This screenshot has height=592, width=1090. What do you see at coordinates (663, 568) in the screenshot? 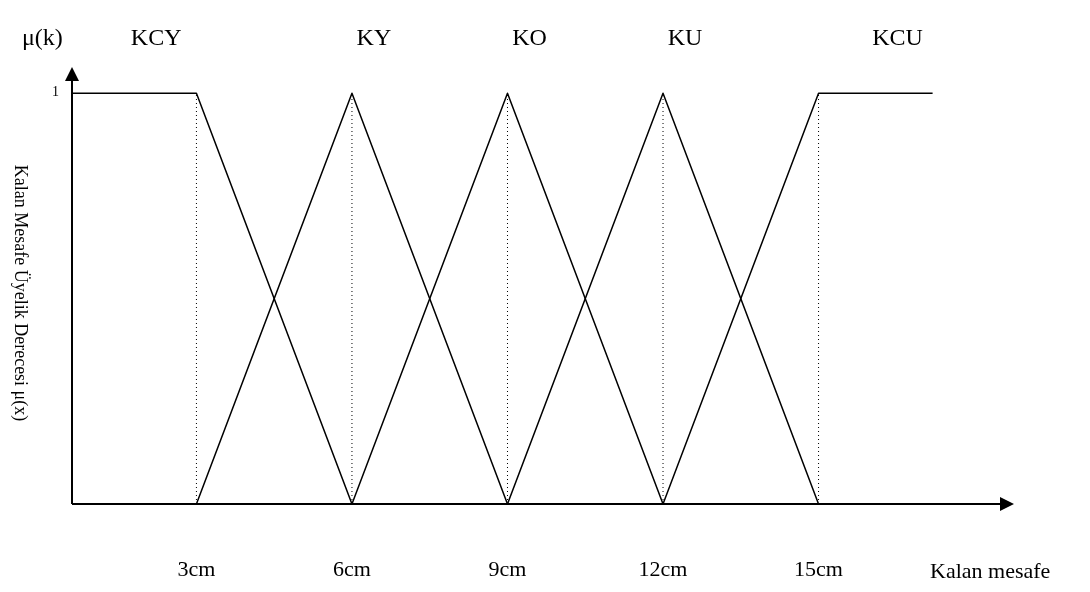
I see `x-tick-label: 12cm` at bounding box center [663, 568].